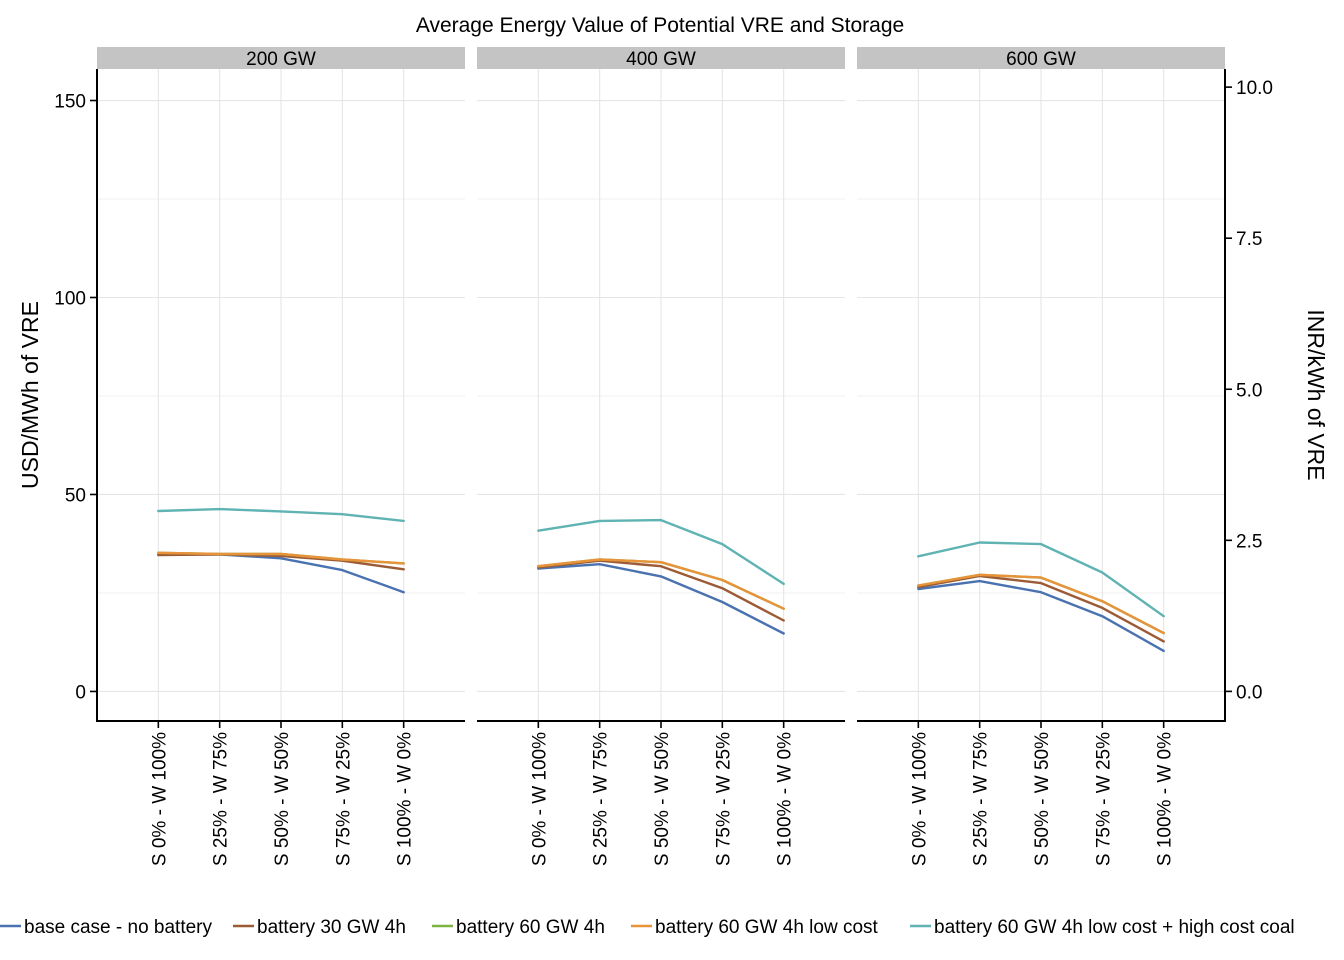  I want to click on y-tick-label: 0, so click(80, 692).